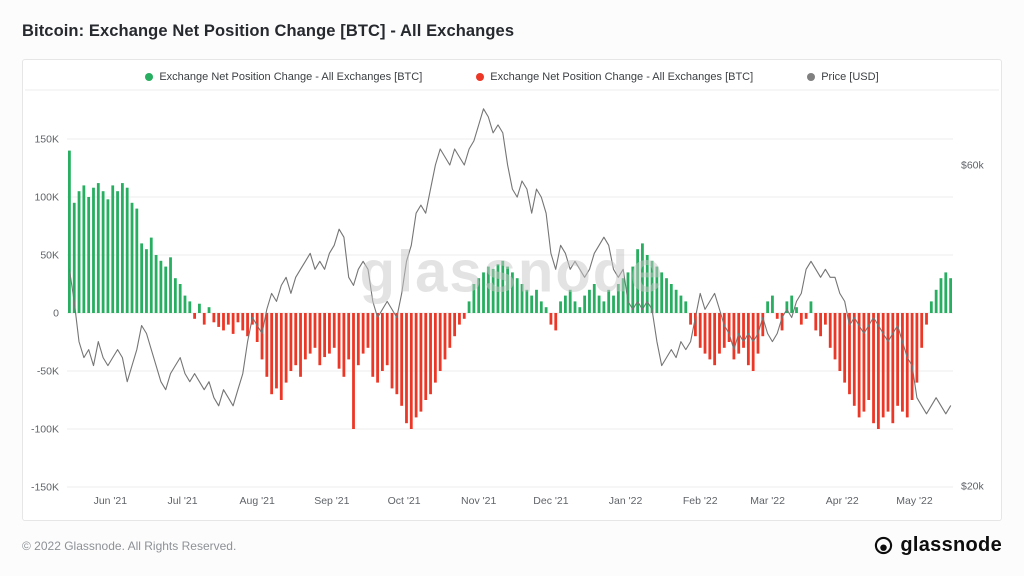 This screenshot has width=1024, height=576. Describe the element at coordinates (843, 77) in the screenshot. I see `legend-item-price: Price [USD]` at that location.